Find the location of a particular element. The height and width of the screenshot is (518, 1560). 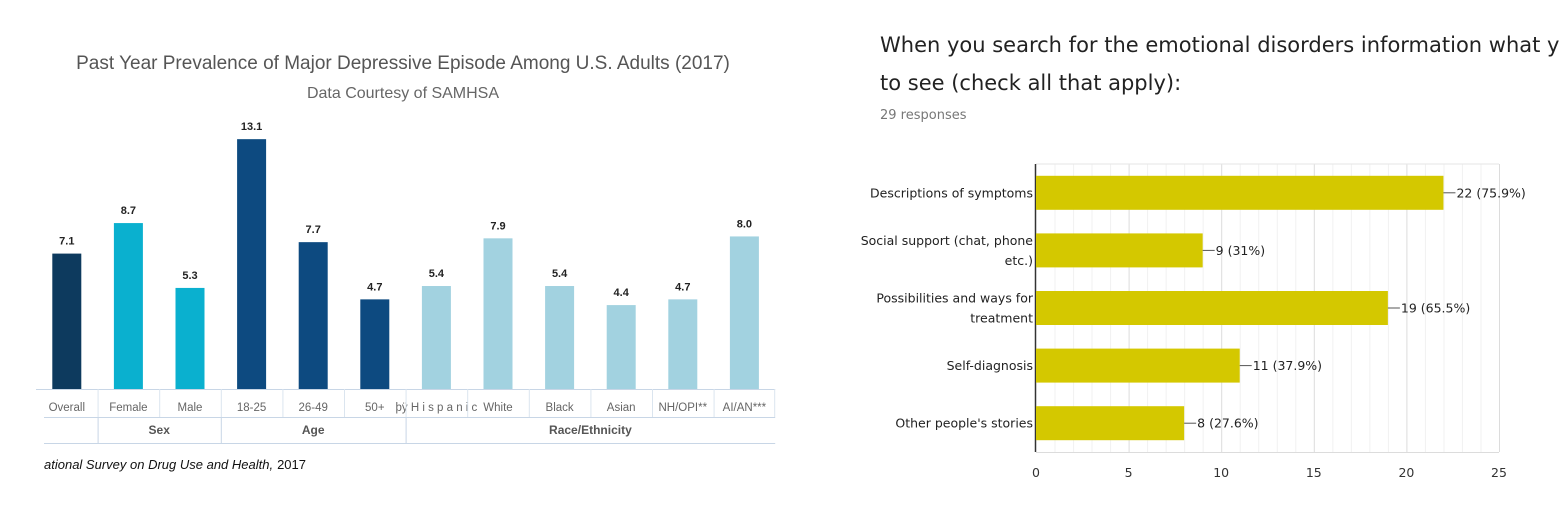

source-note-year: 2017 is located at coordinates (291, 464).